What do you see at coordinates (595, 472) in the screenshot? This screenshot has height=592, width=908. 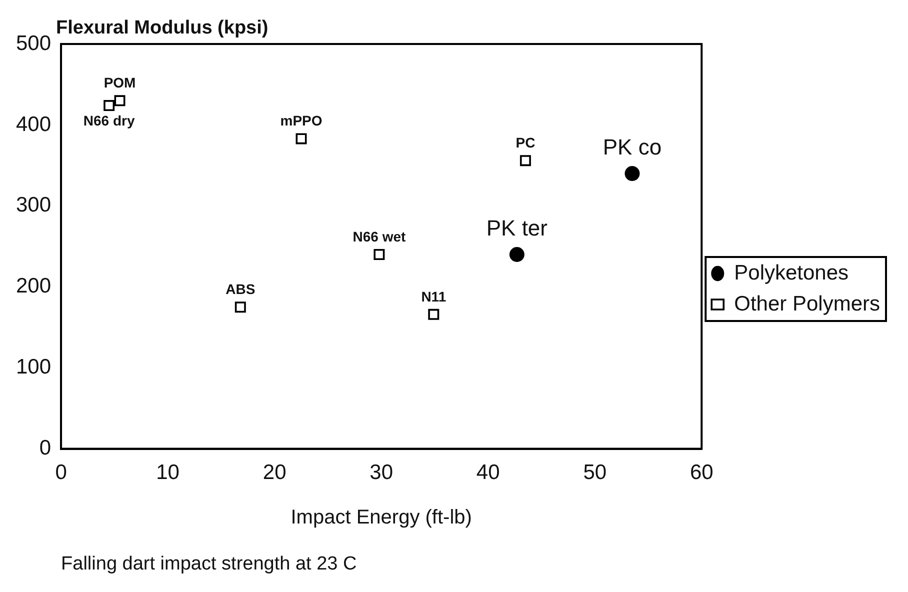 I see `x-tick-label: 50` at bounding box center [595, 472].